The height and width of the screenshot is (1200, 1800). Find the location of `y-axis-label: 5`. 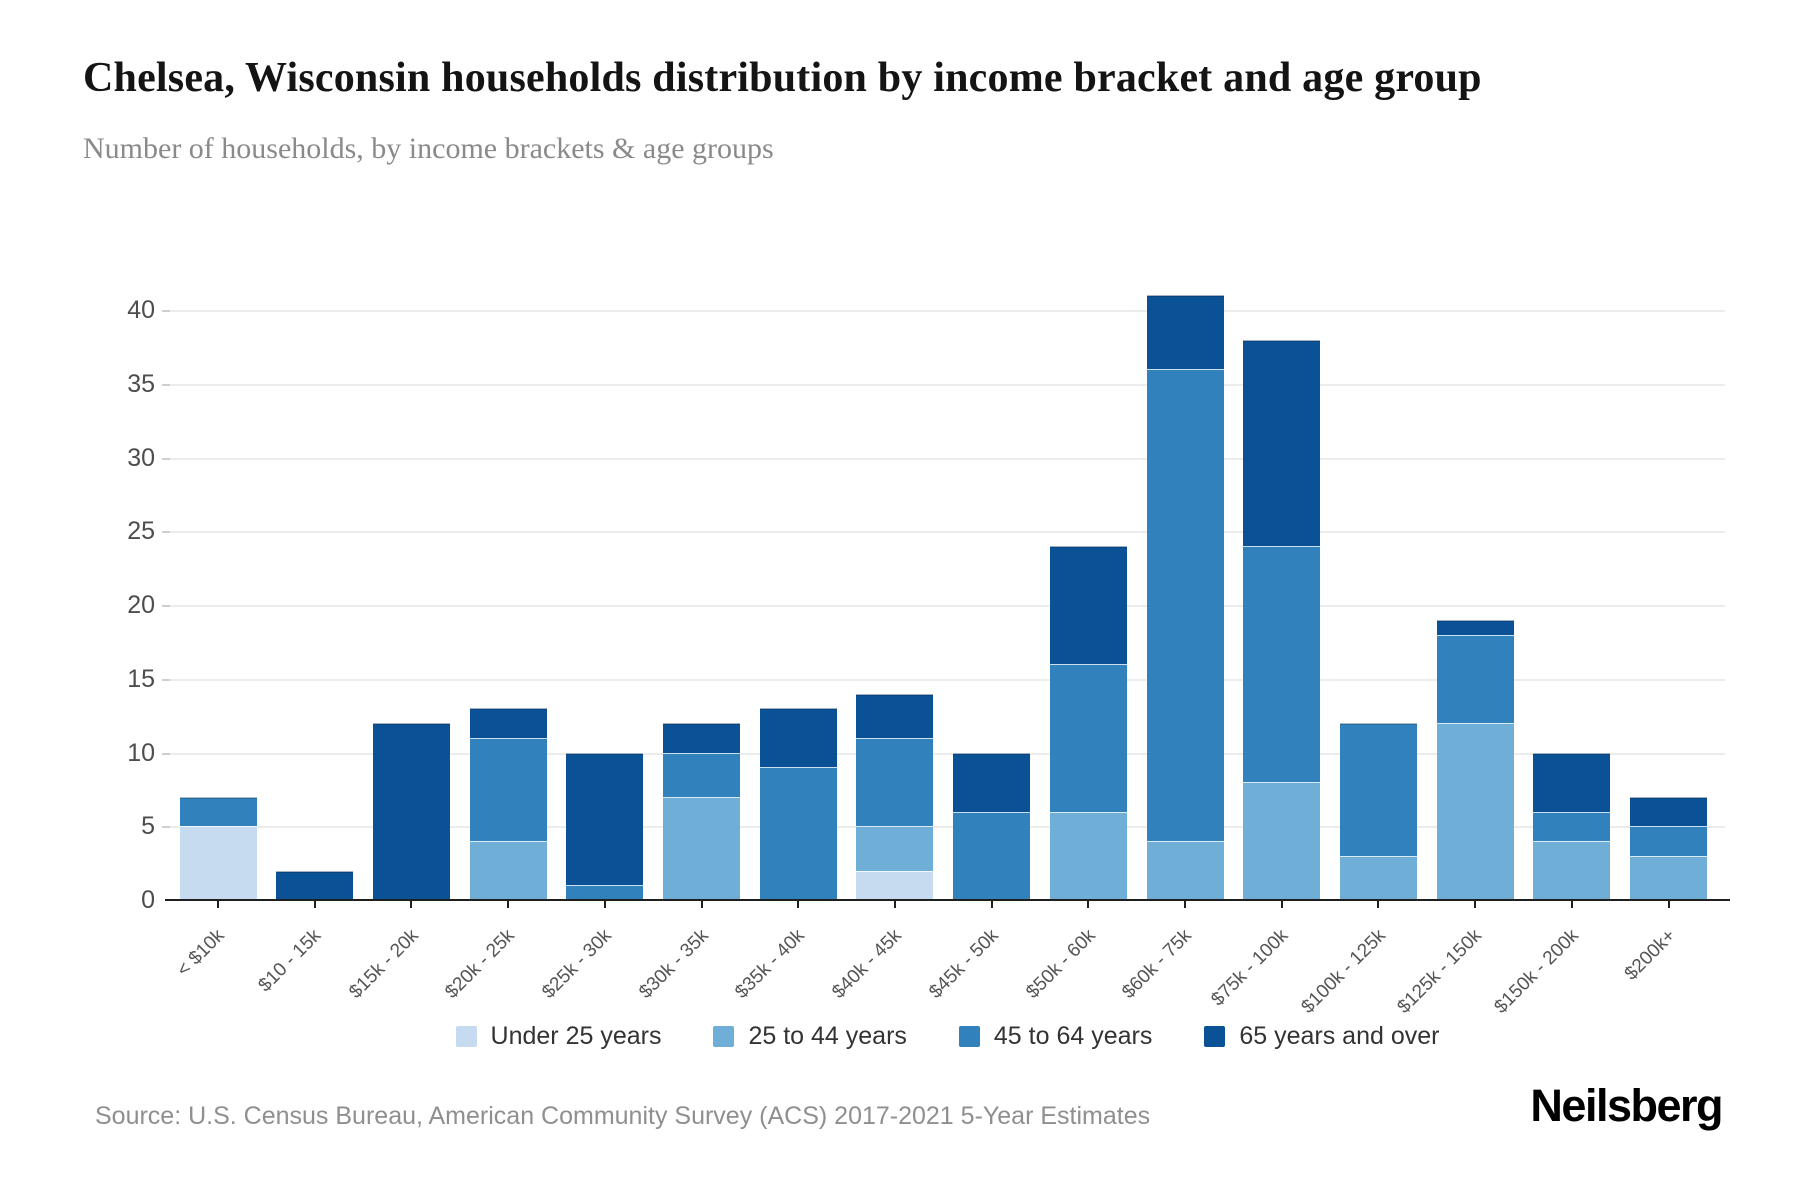

y-axis-label: 5 is located at coordinates (148, 826).